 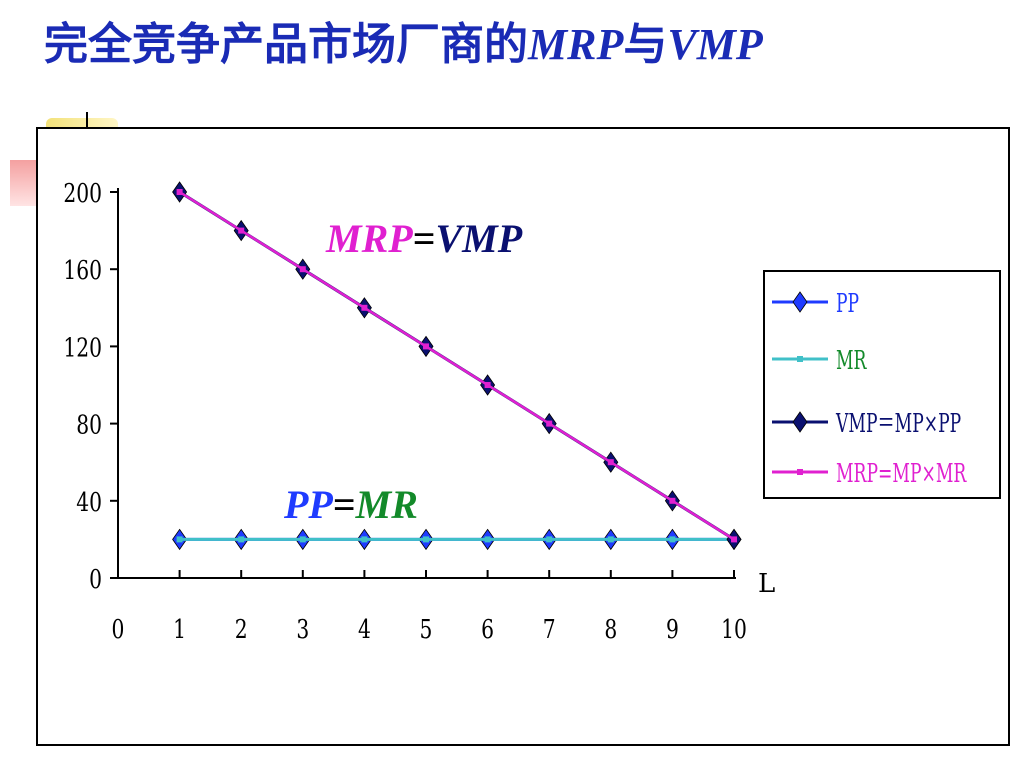 What do you see at coordinates (87, 121) in the screenshot?
I see `decor-tick` at bounding box center [87, 121].